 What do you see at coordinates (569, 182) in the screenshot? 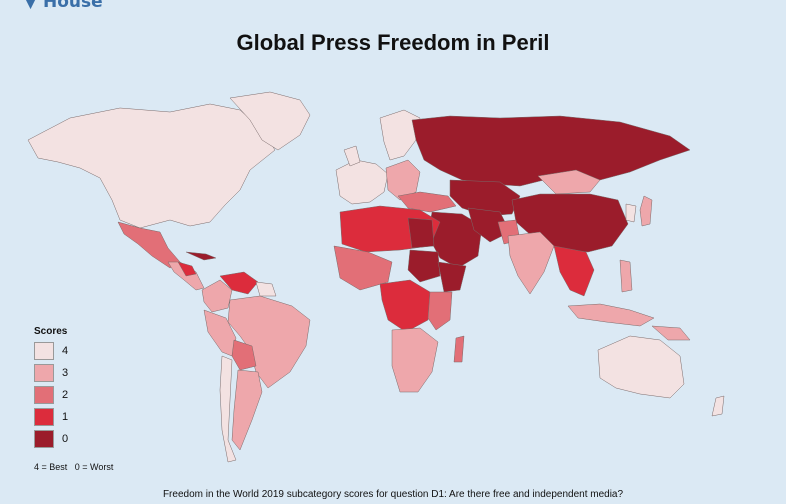
I see `region-mongolia` at bounding box center [569, 182].